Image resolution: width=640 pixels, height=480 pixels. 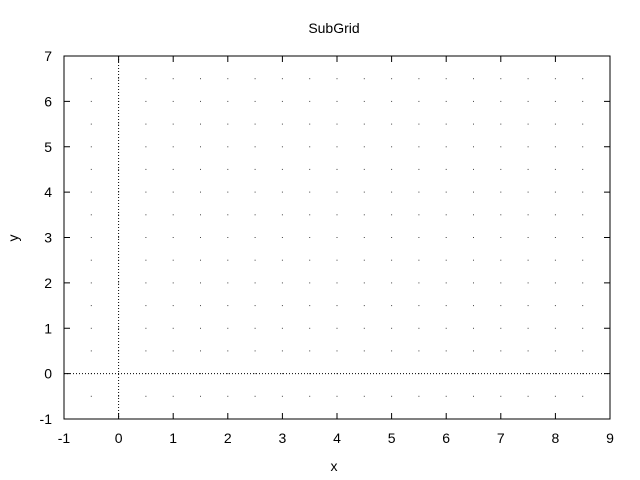 What do you see at coordinates (610, 438) in the screenshot?
I see `x-tick-label: 9` at bounding box center [610, 438].